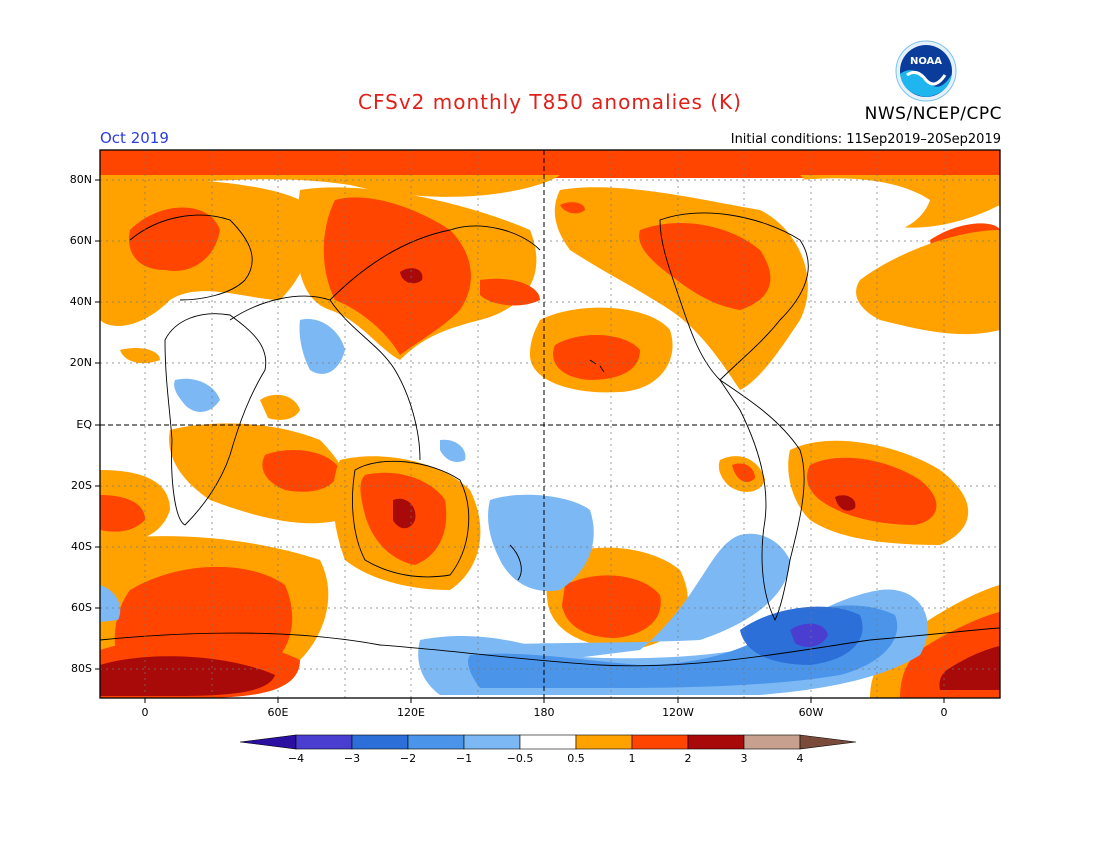  What do you see at coordinates (811, 712) in the screenshot?
I see `lon-label: 60W` at bounding box center [811, 712].